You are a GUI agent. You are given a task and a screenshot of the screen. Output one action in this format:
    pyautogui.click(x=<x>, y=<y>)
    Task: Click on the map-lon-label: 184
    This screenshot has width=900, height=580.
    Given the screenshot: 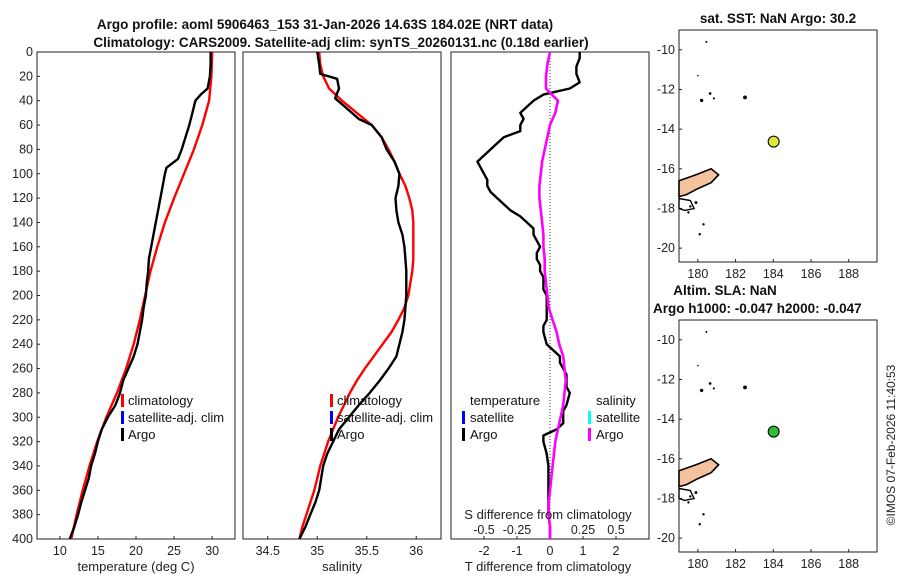 What is the action you would take?
    pyautogui.click(x=773, y=564)
    